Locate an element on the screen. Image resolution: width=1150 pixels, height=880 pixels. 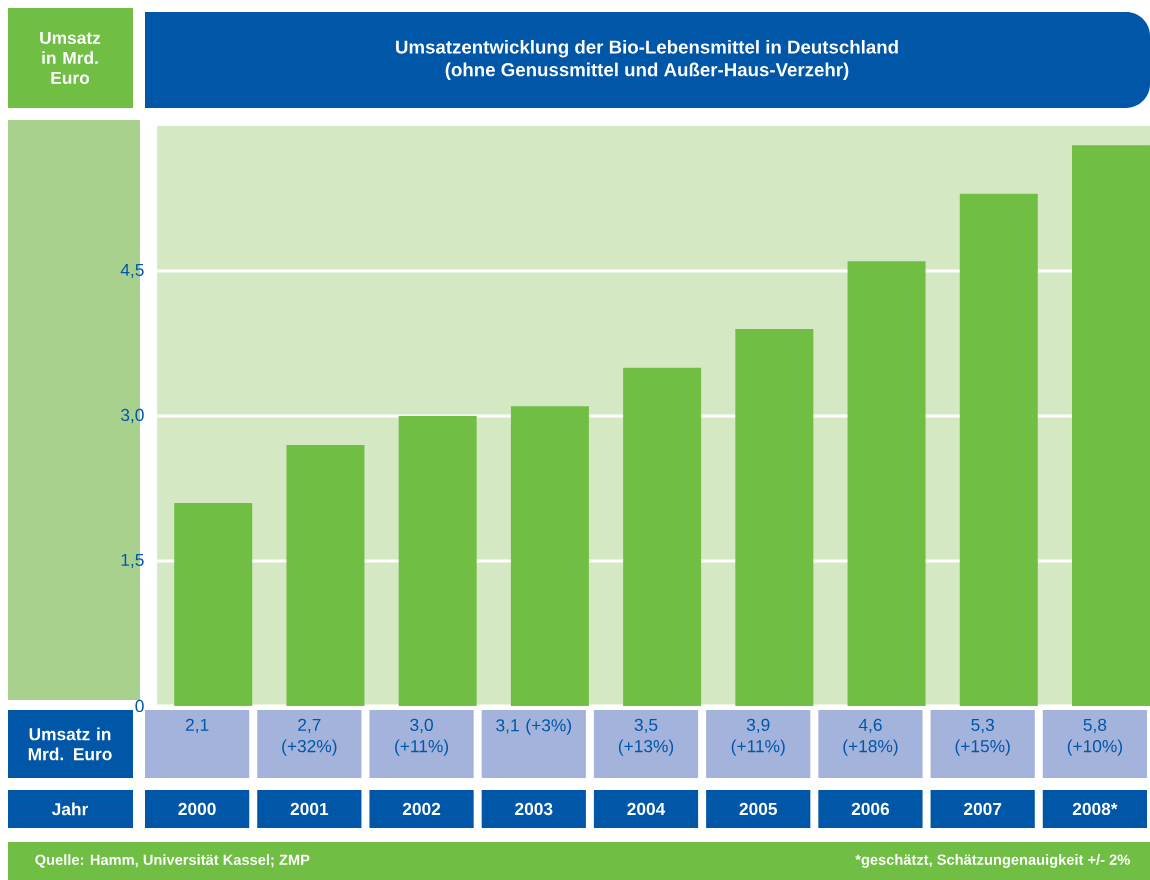
data-label: 5,3 (+15%) is located at coordinates (982, 737).